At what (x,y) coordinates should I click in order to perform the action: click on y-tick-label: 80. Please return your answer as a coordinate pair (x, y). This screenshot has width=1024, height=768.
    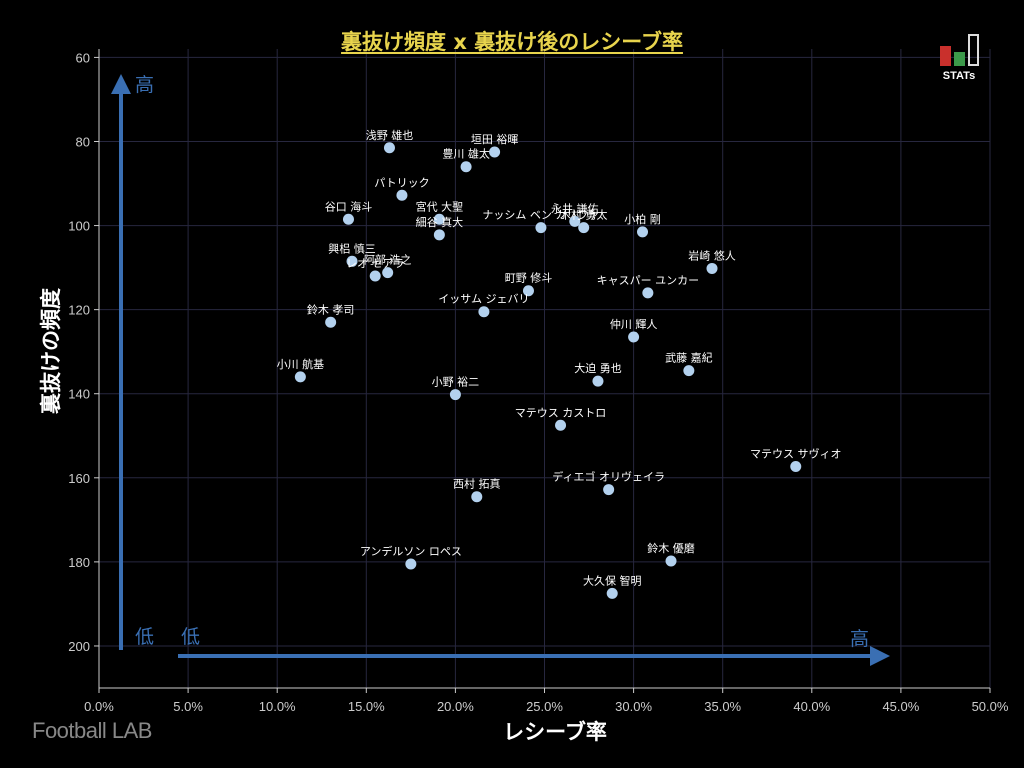
    Looking at the image, I should click on (83, 141).